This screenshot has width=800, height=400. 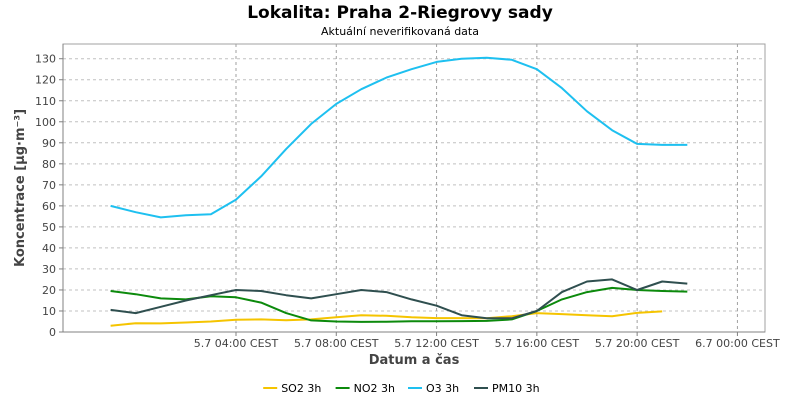 I want to click on y-axis-label: Koncentrace [µg·m⁻³], so click(x=20, y=188).